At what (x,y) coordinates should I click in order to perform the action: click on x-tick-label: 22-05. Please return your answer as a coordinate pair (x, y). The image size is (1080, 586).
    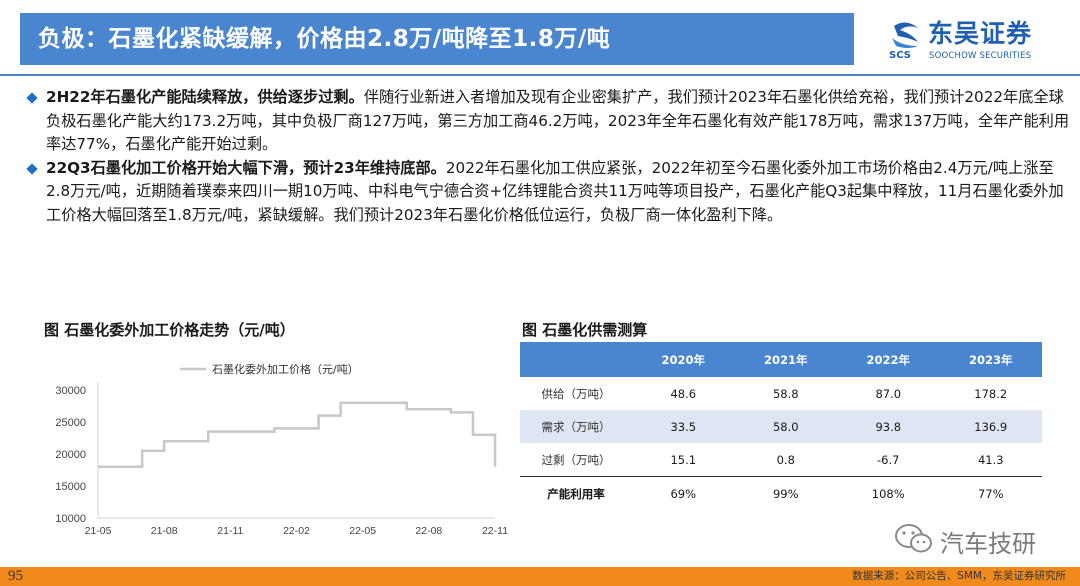
    Looking at the image, I should click on (362, 531).